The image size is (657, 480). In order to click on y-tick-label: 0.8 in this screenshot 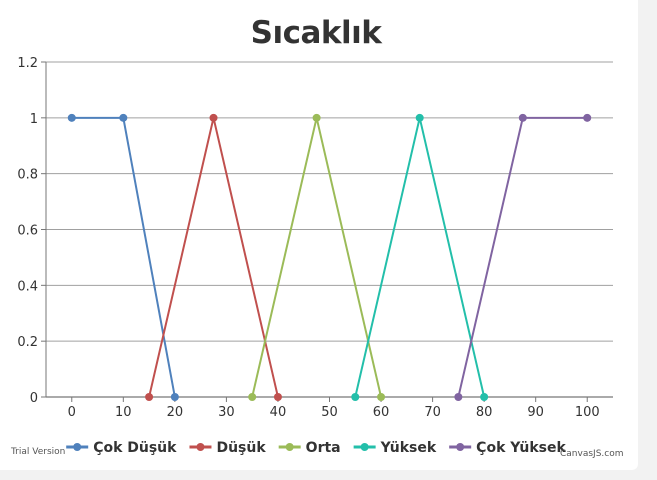, I will do `click(27, 175)`.